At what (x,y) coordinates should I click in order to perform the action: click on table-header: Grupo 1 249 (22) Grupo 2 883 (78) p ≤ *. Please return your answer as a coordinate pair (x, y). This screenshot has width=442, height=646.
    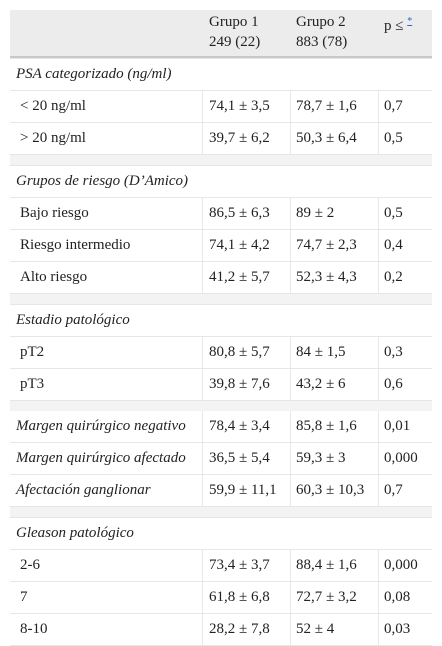
    Looking at the image, I should click on (221, 34).